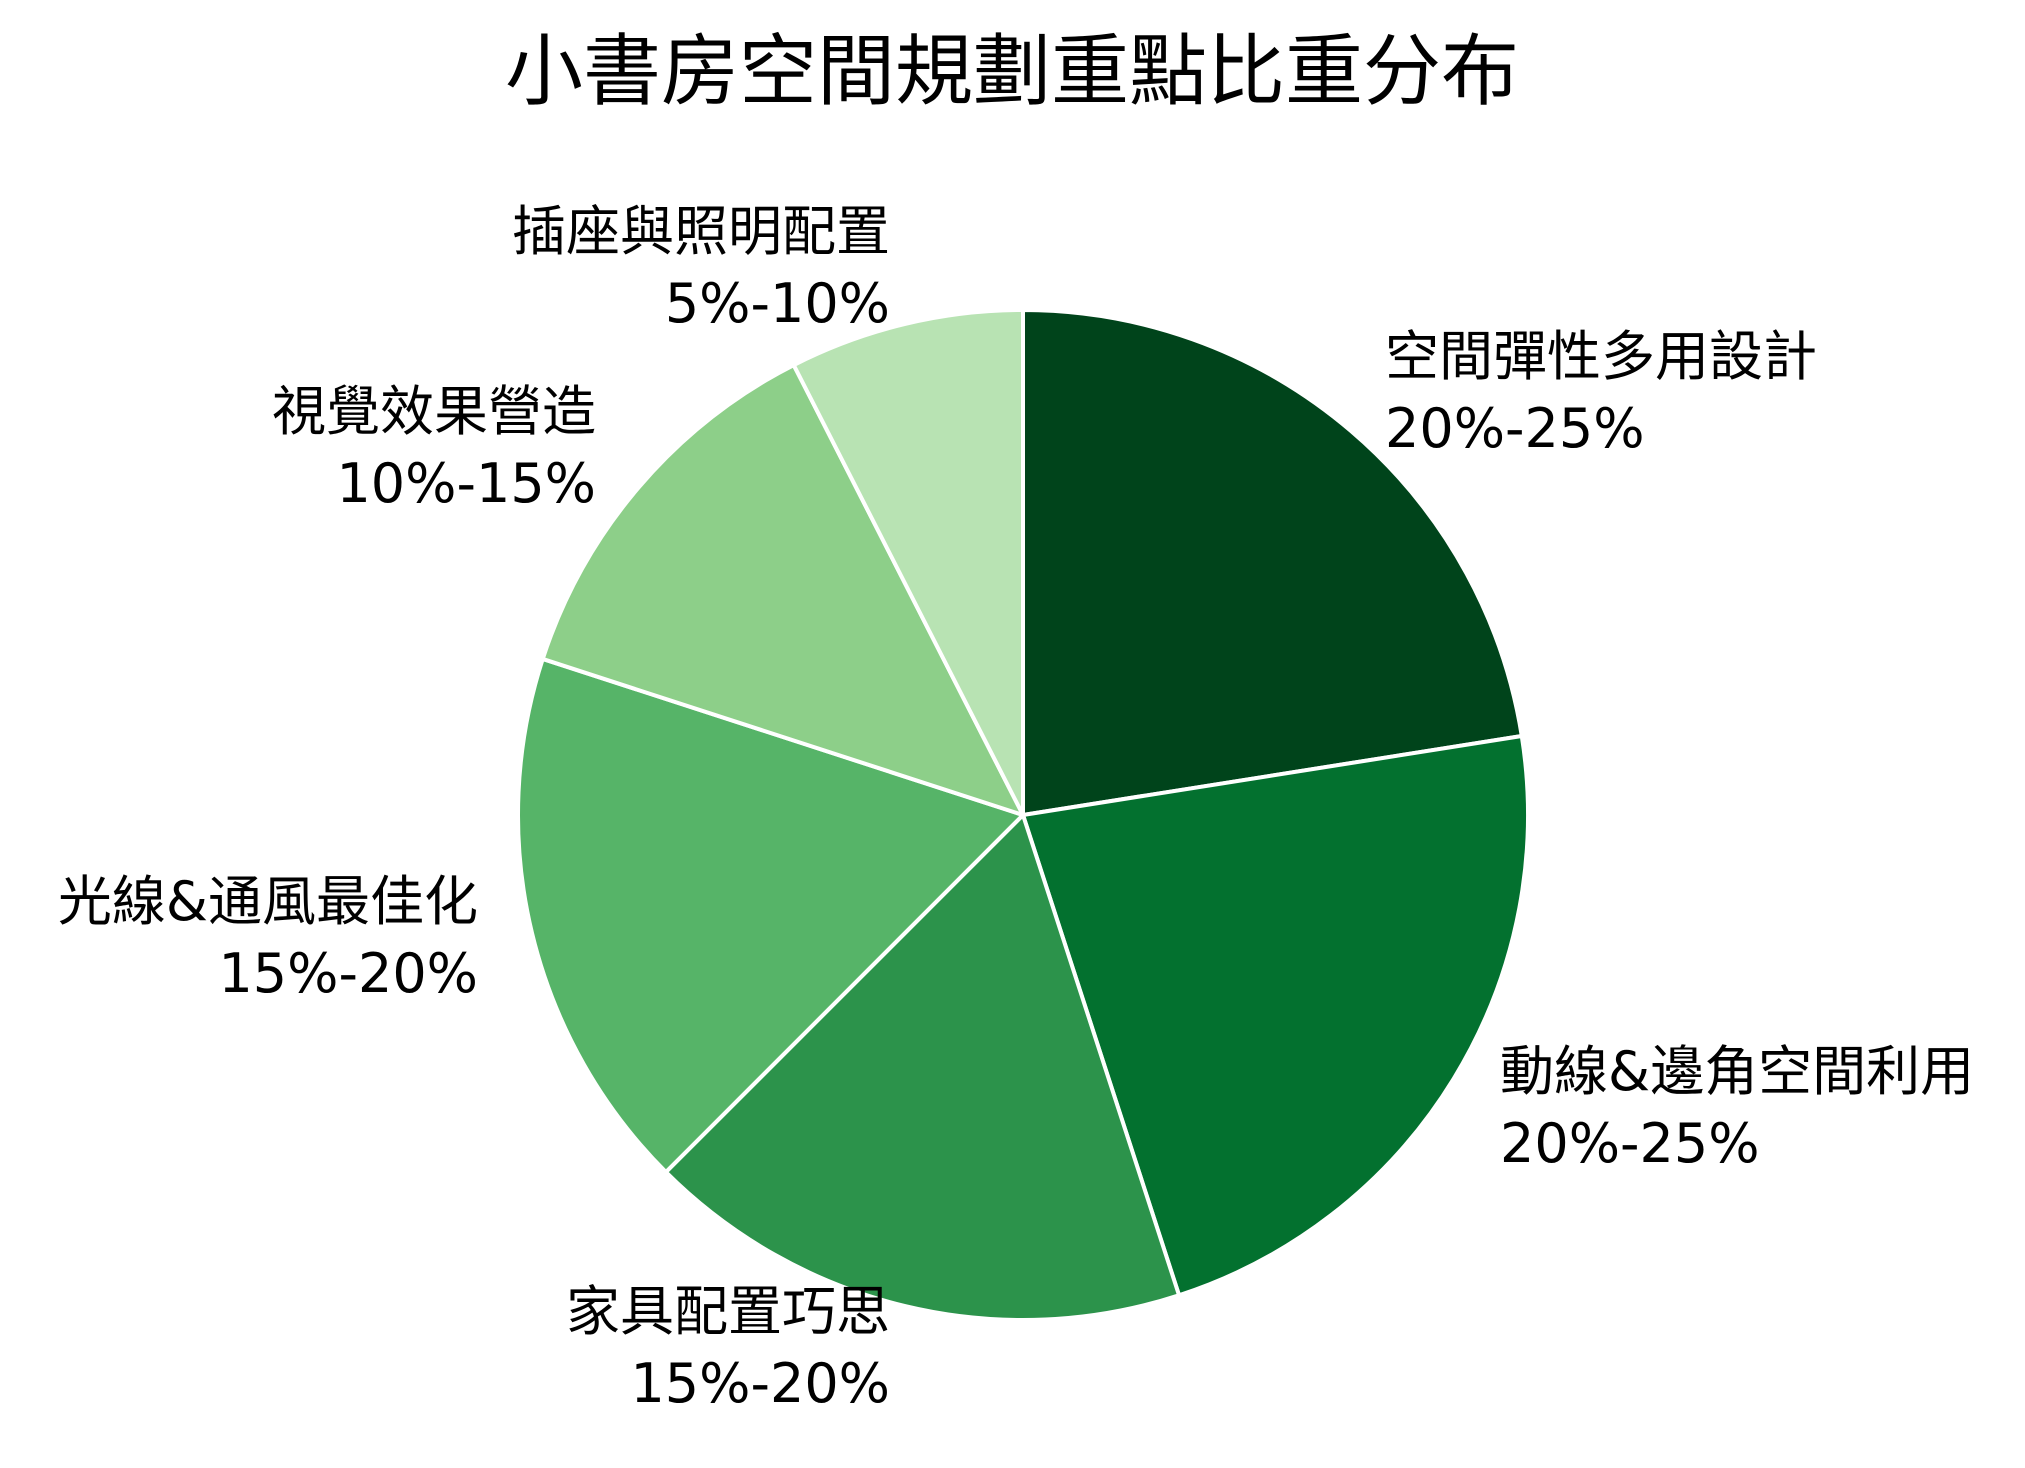 This screenshot has width=2025, height=1468. Describe the element at coordinates (1630, 1143) in the screenshot. I see `slice-range-2: 20%-25%` at that location.